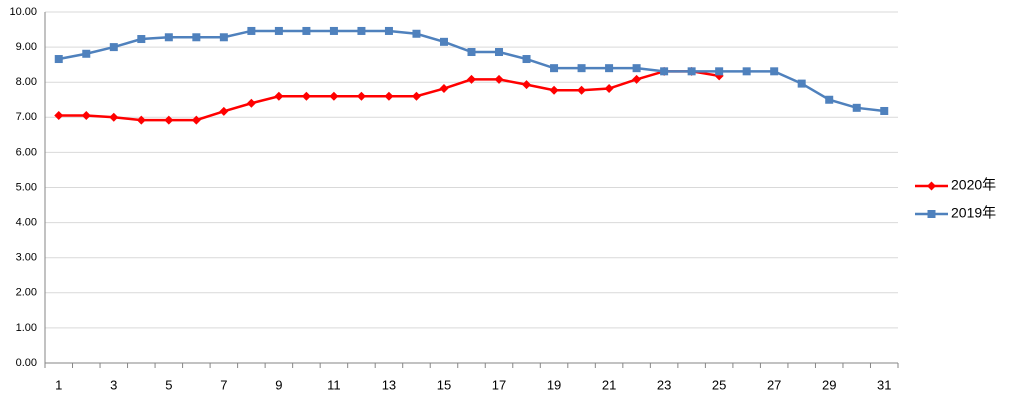  Describe the element at coordinates (334, 384) in the screenshot. I see `x-tick-label: 11` at that location.